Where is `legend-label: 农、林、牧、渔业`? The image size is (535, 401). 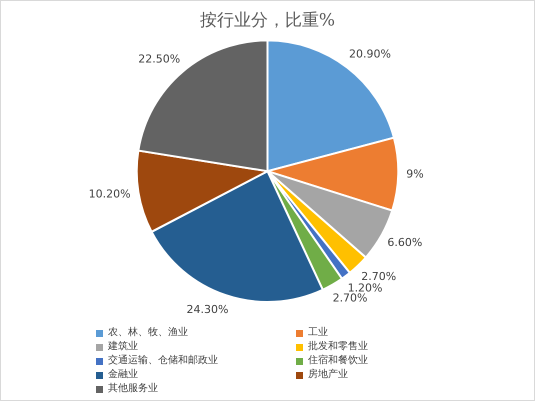
legend-label: 农、林、牧、渔业 is located at coordinates (148, 333).